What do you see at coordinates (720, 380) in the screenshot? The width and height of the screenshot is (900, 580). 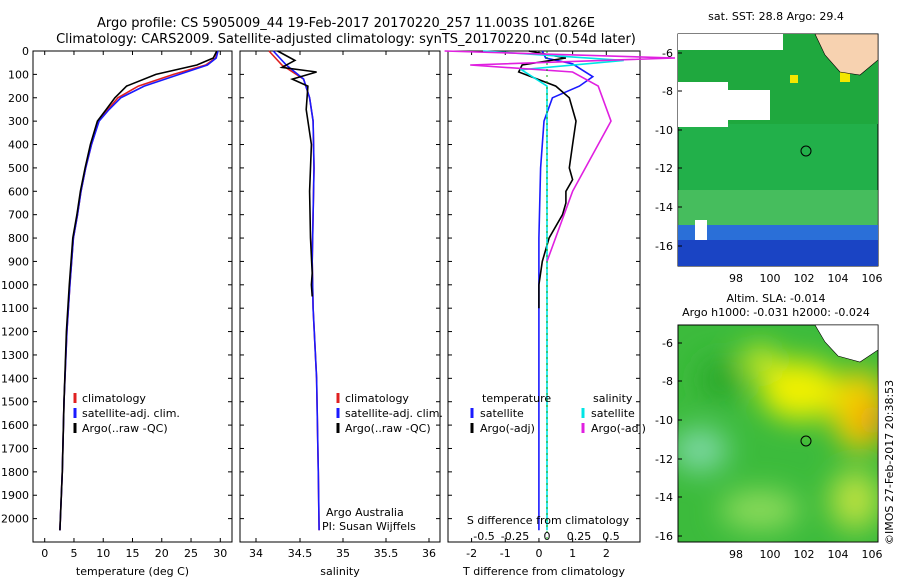 I see `sla-map-low-northwest` at bounding box center [720, 380].